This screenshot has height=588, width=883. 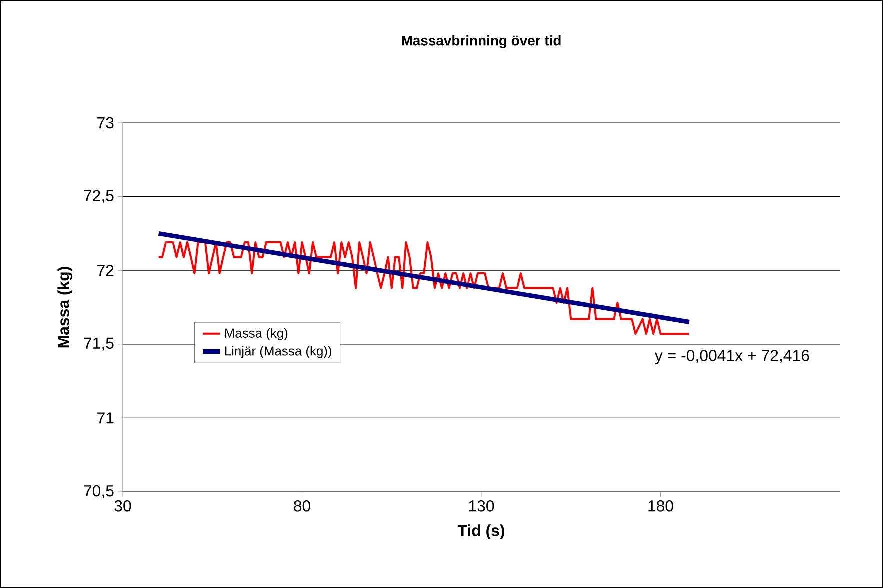 I want to click on y-tick-label: 71,5, so click(x=99, y=344).